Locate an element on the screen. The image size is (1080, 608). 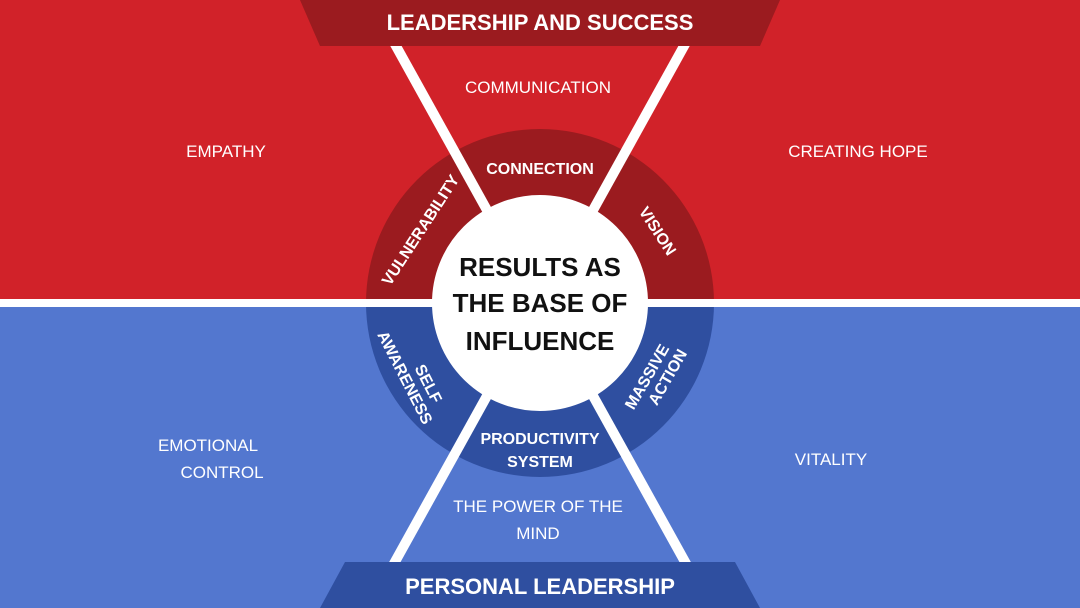
outer-label-power-line1: THE POWER OF THE is located at coordinates (538, 506).